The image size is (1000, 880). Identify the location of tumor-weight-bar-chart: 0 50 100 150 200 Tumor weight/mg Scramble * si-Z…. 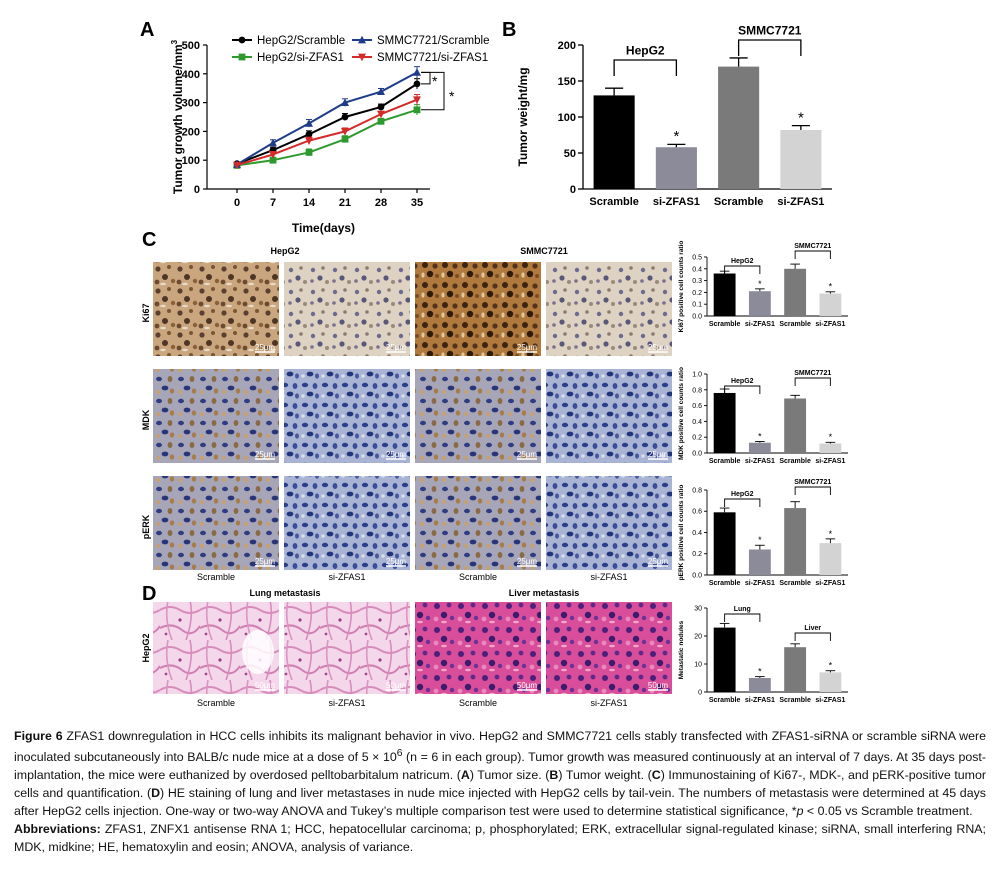
(674, 116).